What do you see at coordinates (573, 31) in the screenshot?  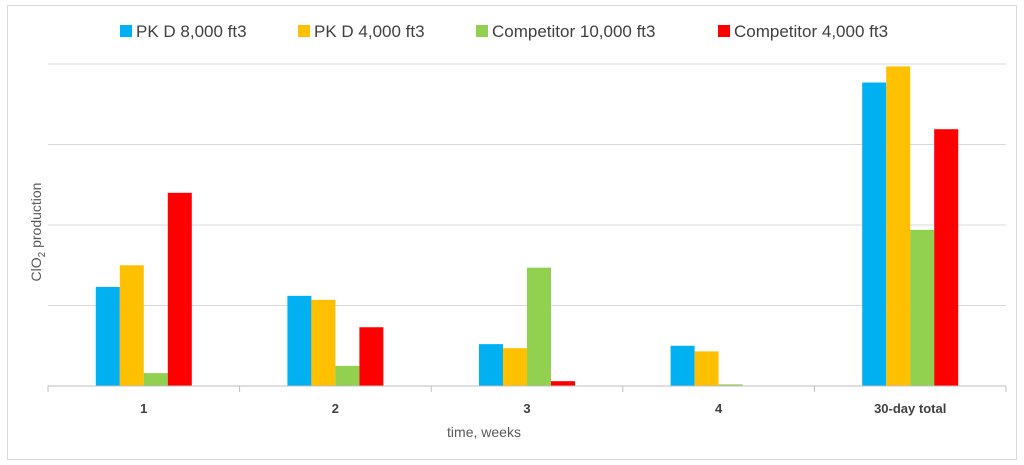 I see `legend-label: Competitor 10,000 ft3` at bounding box center [573, 31].